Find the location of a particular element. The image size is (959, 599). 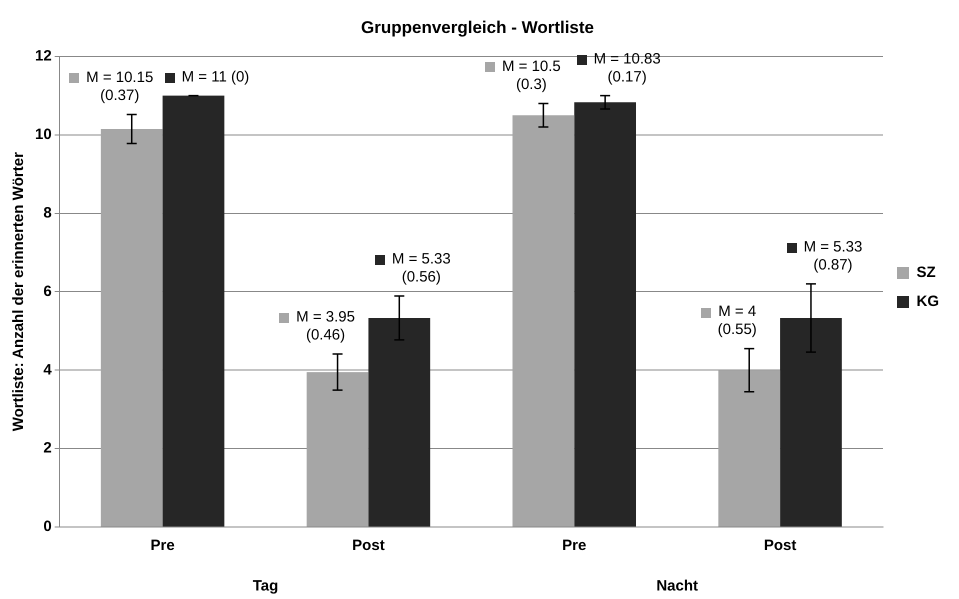

text: Tag is located at coordinates (265, 586).